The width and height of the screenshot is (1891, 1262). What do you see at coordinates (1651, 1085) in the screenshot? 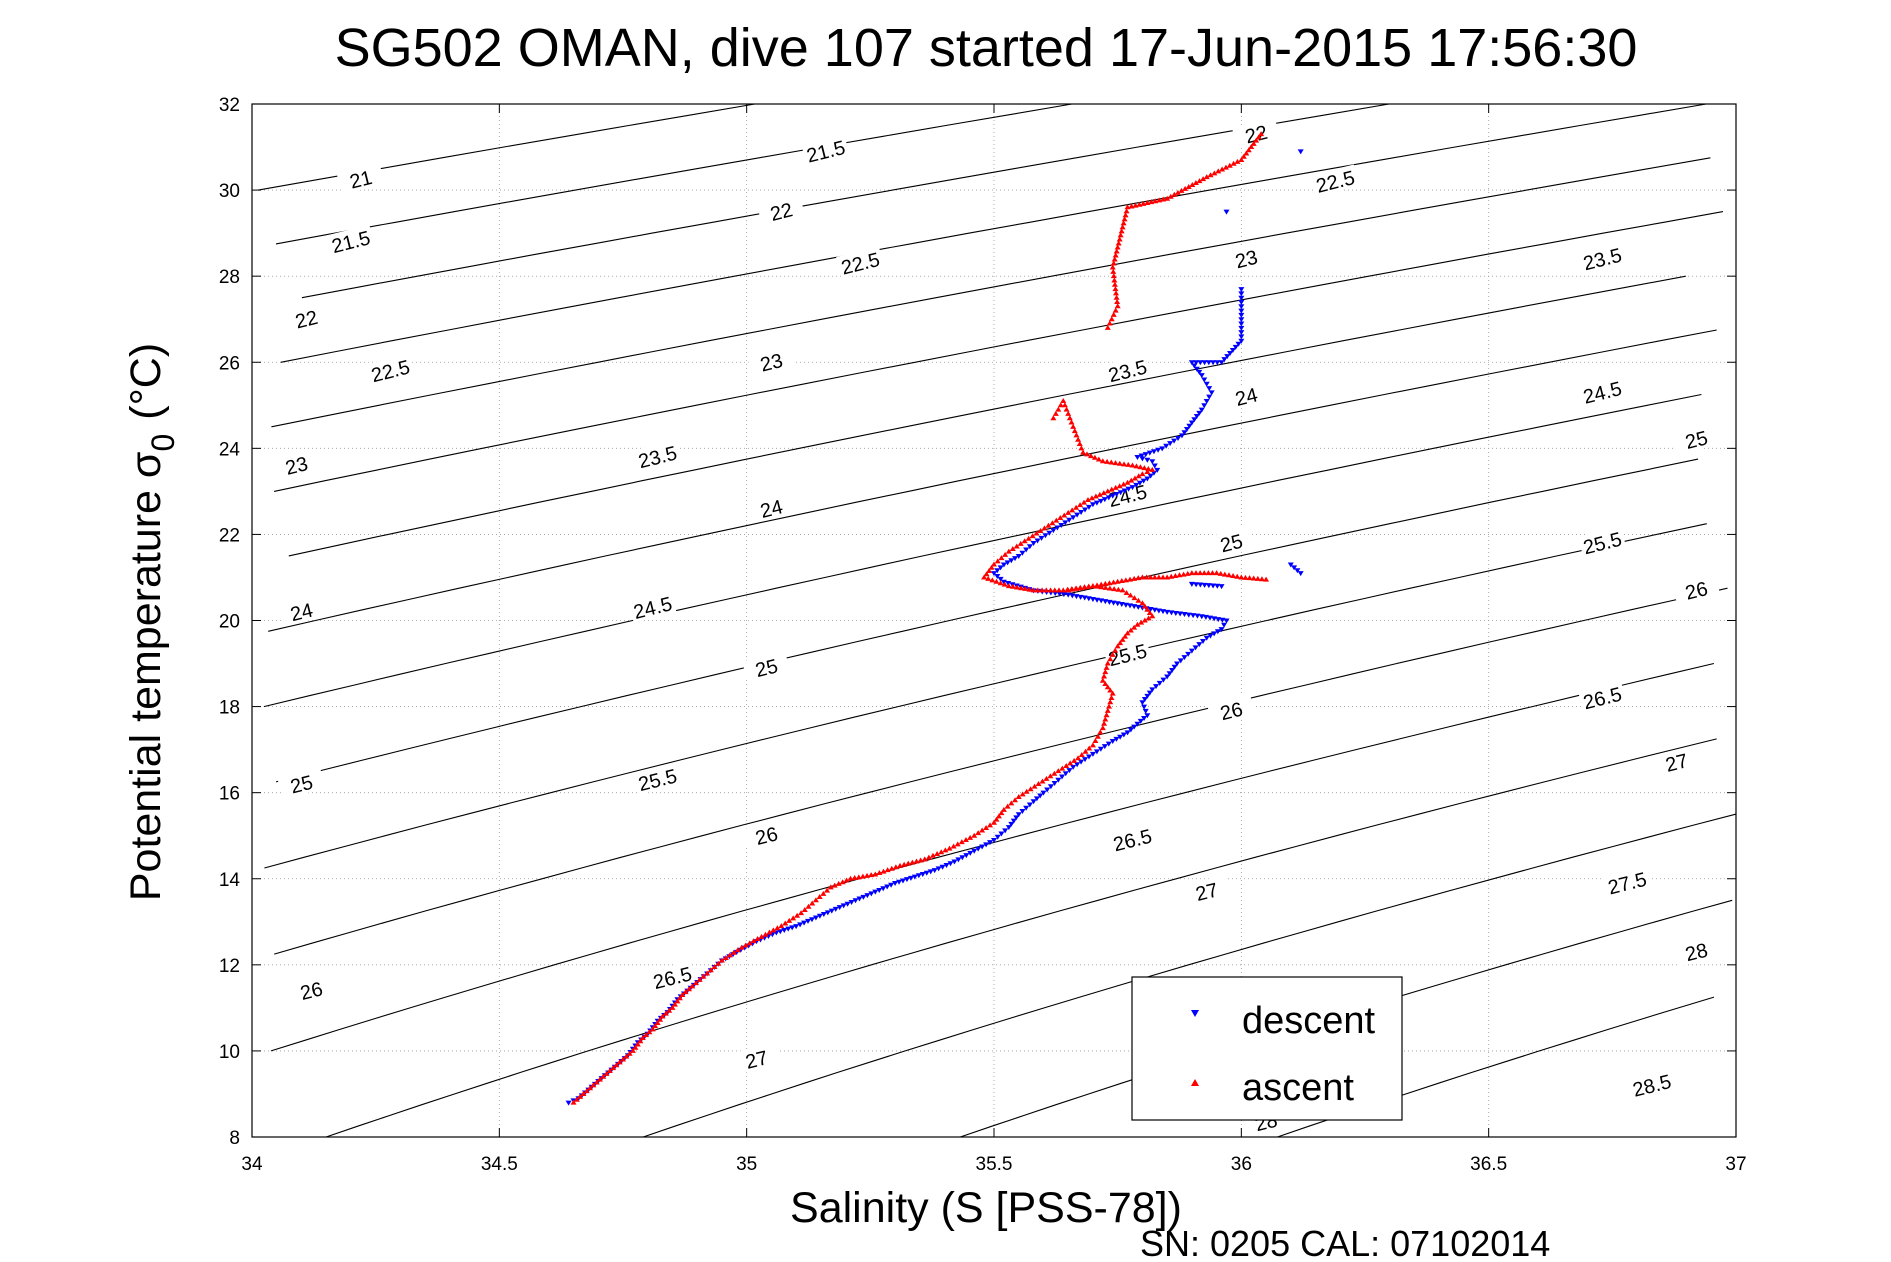
I see `contour-label: 28.5` at bounding box center [1651, 1085].